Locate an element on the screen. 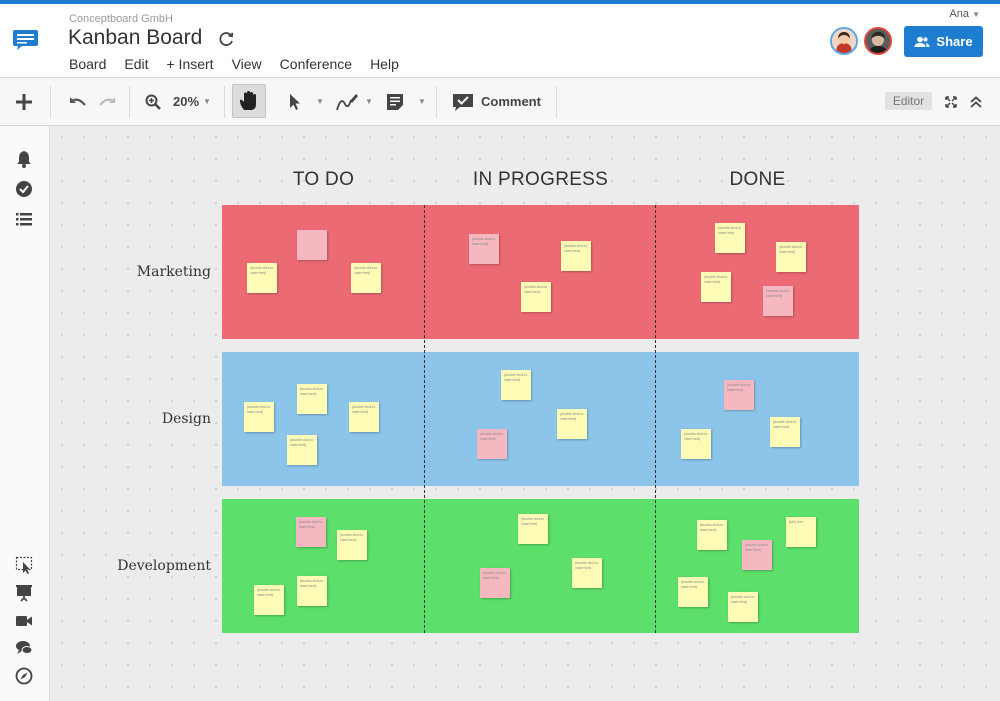 The image size is (1000, 701). plus-icon is located at coordinates (24, 101).